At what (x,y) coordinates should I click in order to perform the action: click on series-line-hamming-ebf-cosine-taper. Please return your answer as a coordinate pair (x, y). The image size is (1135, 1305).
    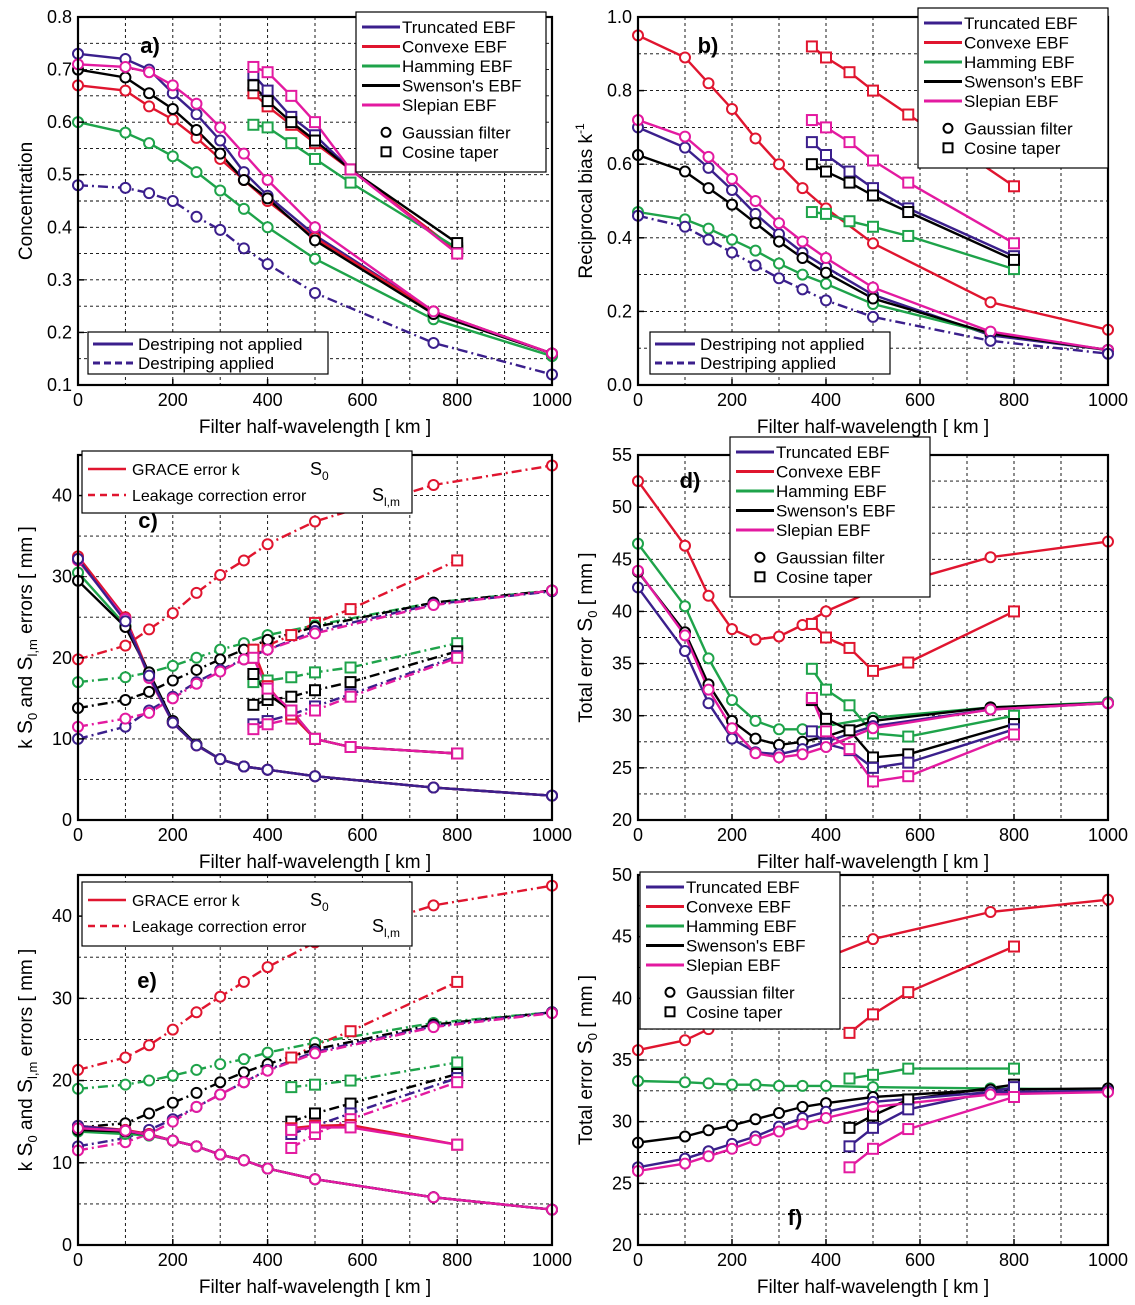
    Looking at the image, I should click on (374, 1075).